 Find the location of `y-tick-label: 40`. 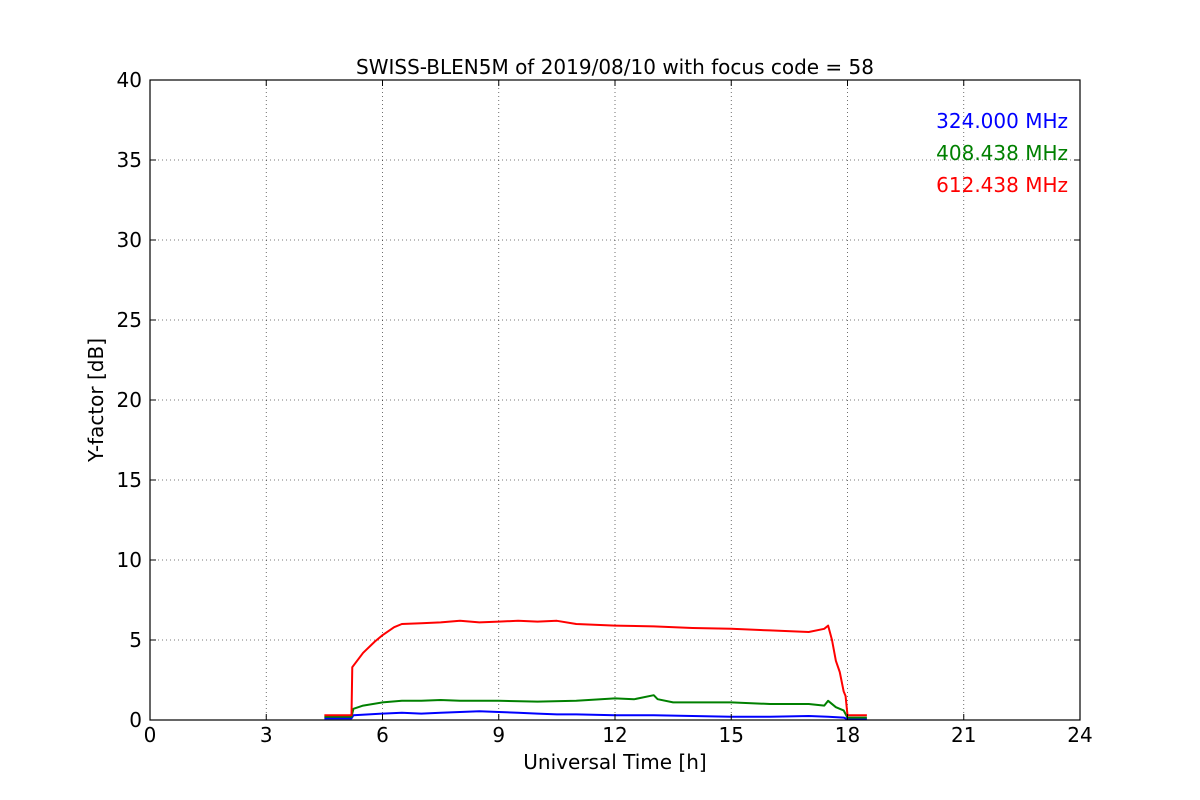

y-tick-label: 40 is located at coordinates (129, 80).